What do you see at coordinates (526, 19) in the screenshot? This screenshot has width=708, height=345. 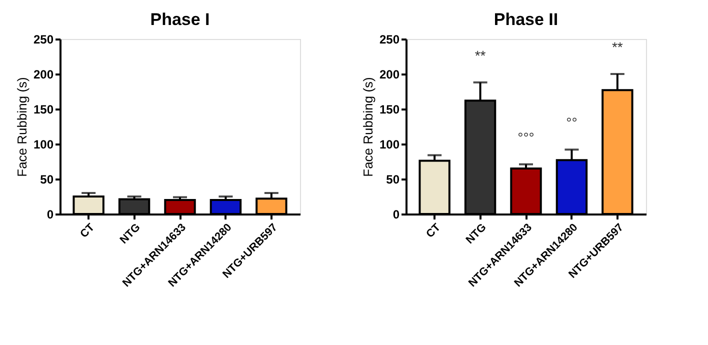 I see `chart-title: Phase II` at bounding box center [526, 19].